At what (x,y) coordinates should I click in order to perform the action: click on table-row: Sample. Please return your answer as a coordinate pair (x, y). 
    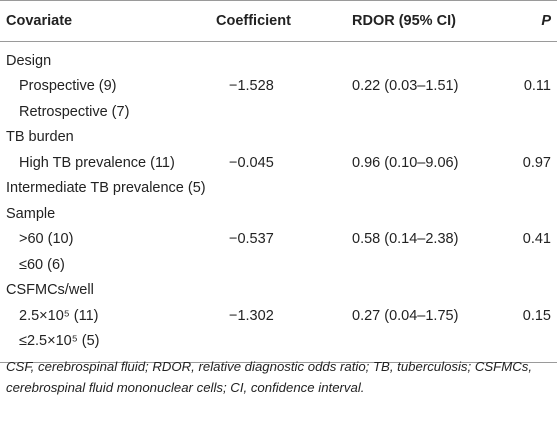
    Looking at the image, I should click on (278, 214).